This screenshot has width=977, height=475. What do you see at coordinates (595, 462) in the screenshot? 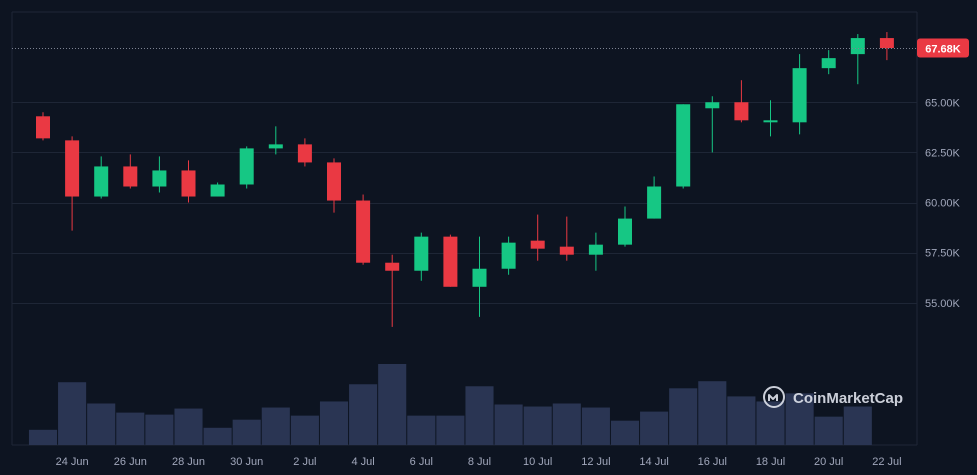
I see `x-tick-label: 12 Jul` at bounding box center [595, 462].